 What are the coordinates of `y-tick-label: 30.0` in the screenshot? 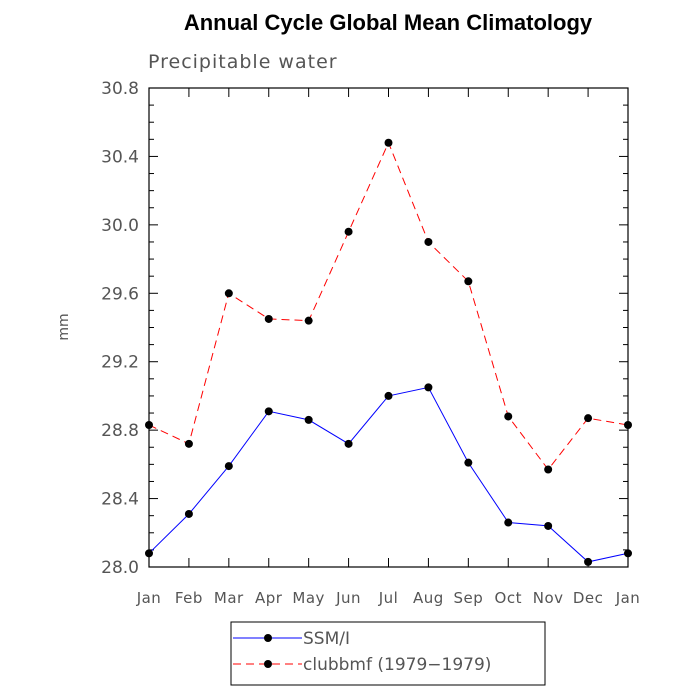 It's located at (120, 226).